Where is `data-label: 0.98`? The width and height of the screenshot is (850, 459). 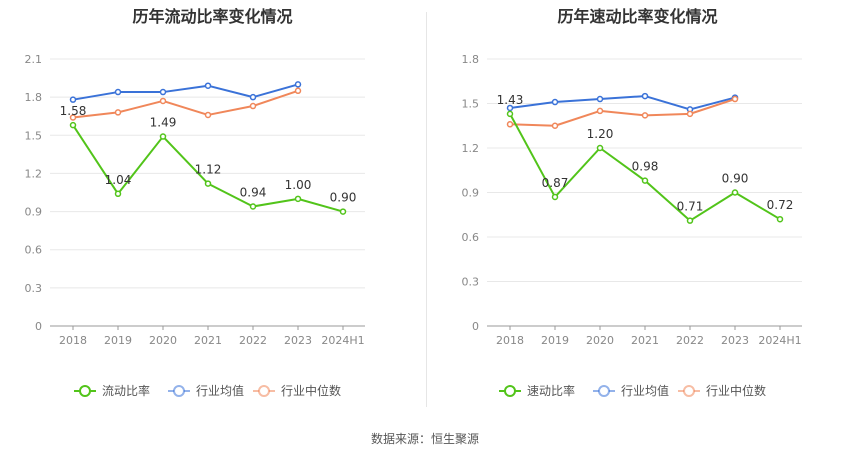 data-label: 0.98 is located at coordinates (645, 167).